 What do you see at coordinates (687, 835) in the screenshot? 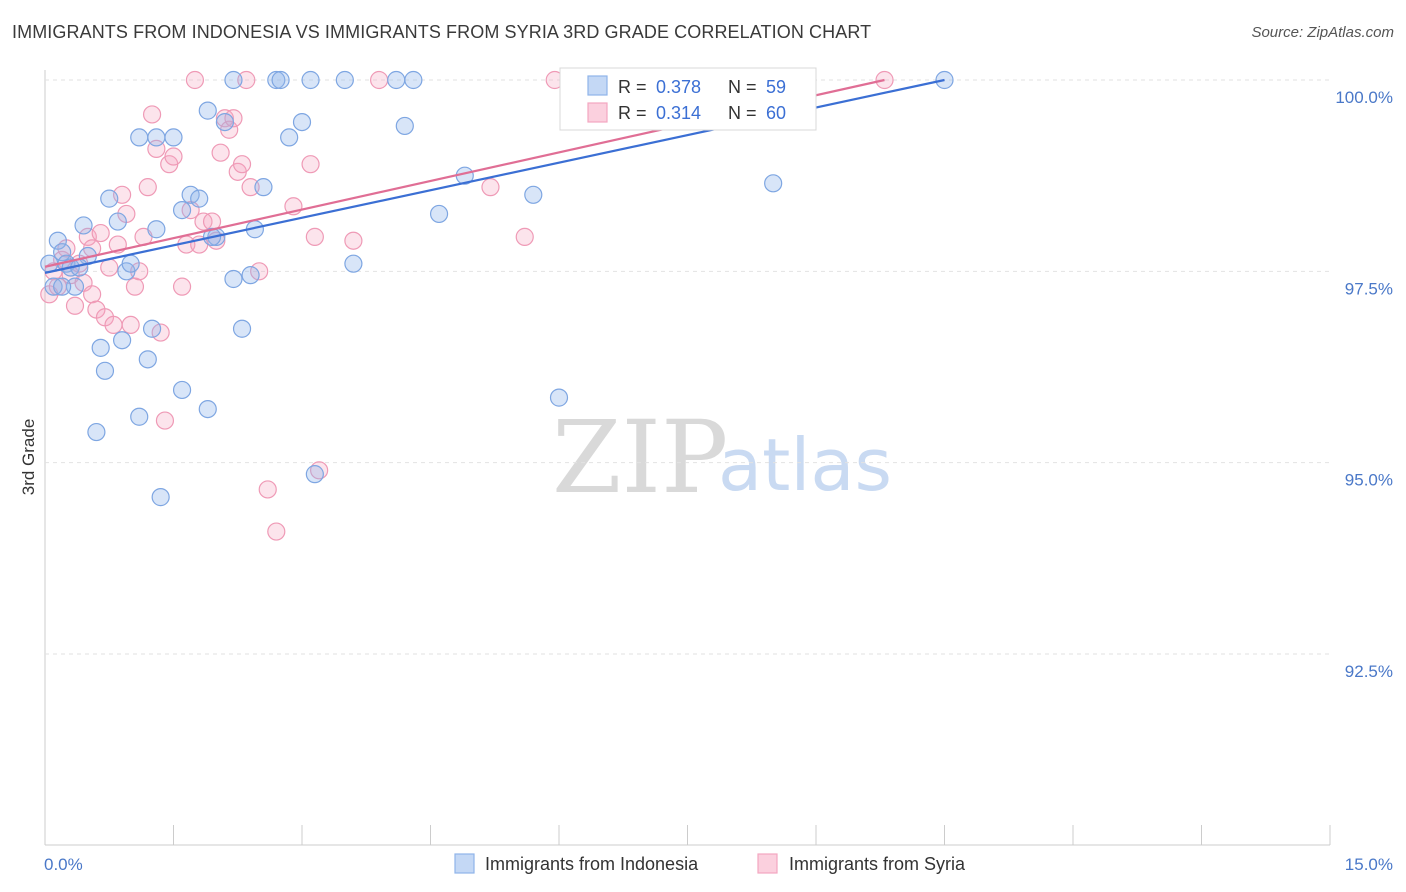
I see `x-ticks` at bounding box center [687, 835].